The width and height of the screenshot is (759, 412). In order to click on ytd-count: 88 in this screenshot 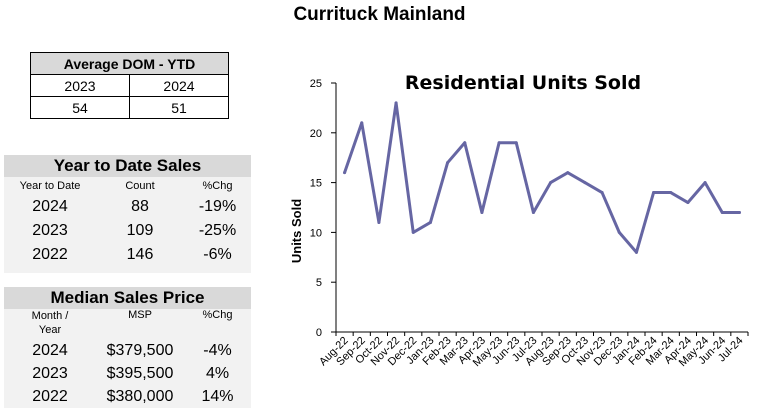, I will do `click(140, 206)`.